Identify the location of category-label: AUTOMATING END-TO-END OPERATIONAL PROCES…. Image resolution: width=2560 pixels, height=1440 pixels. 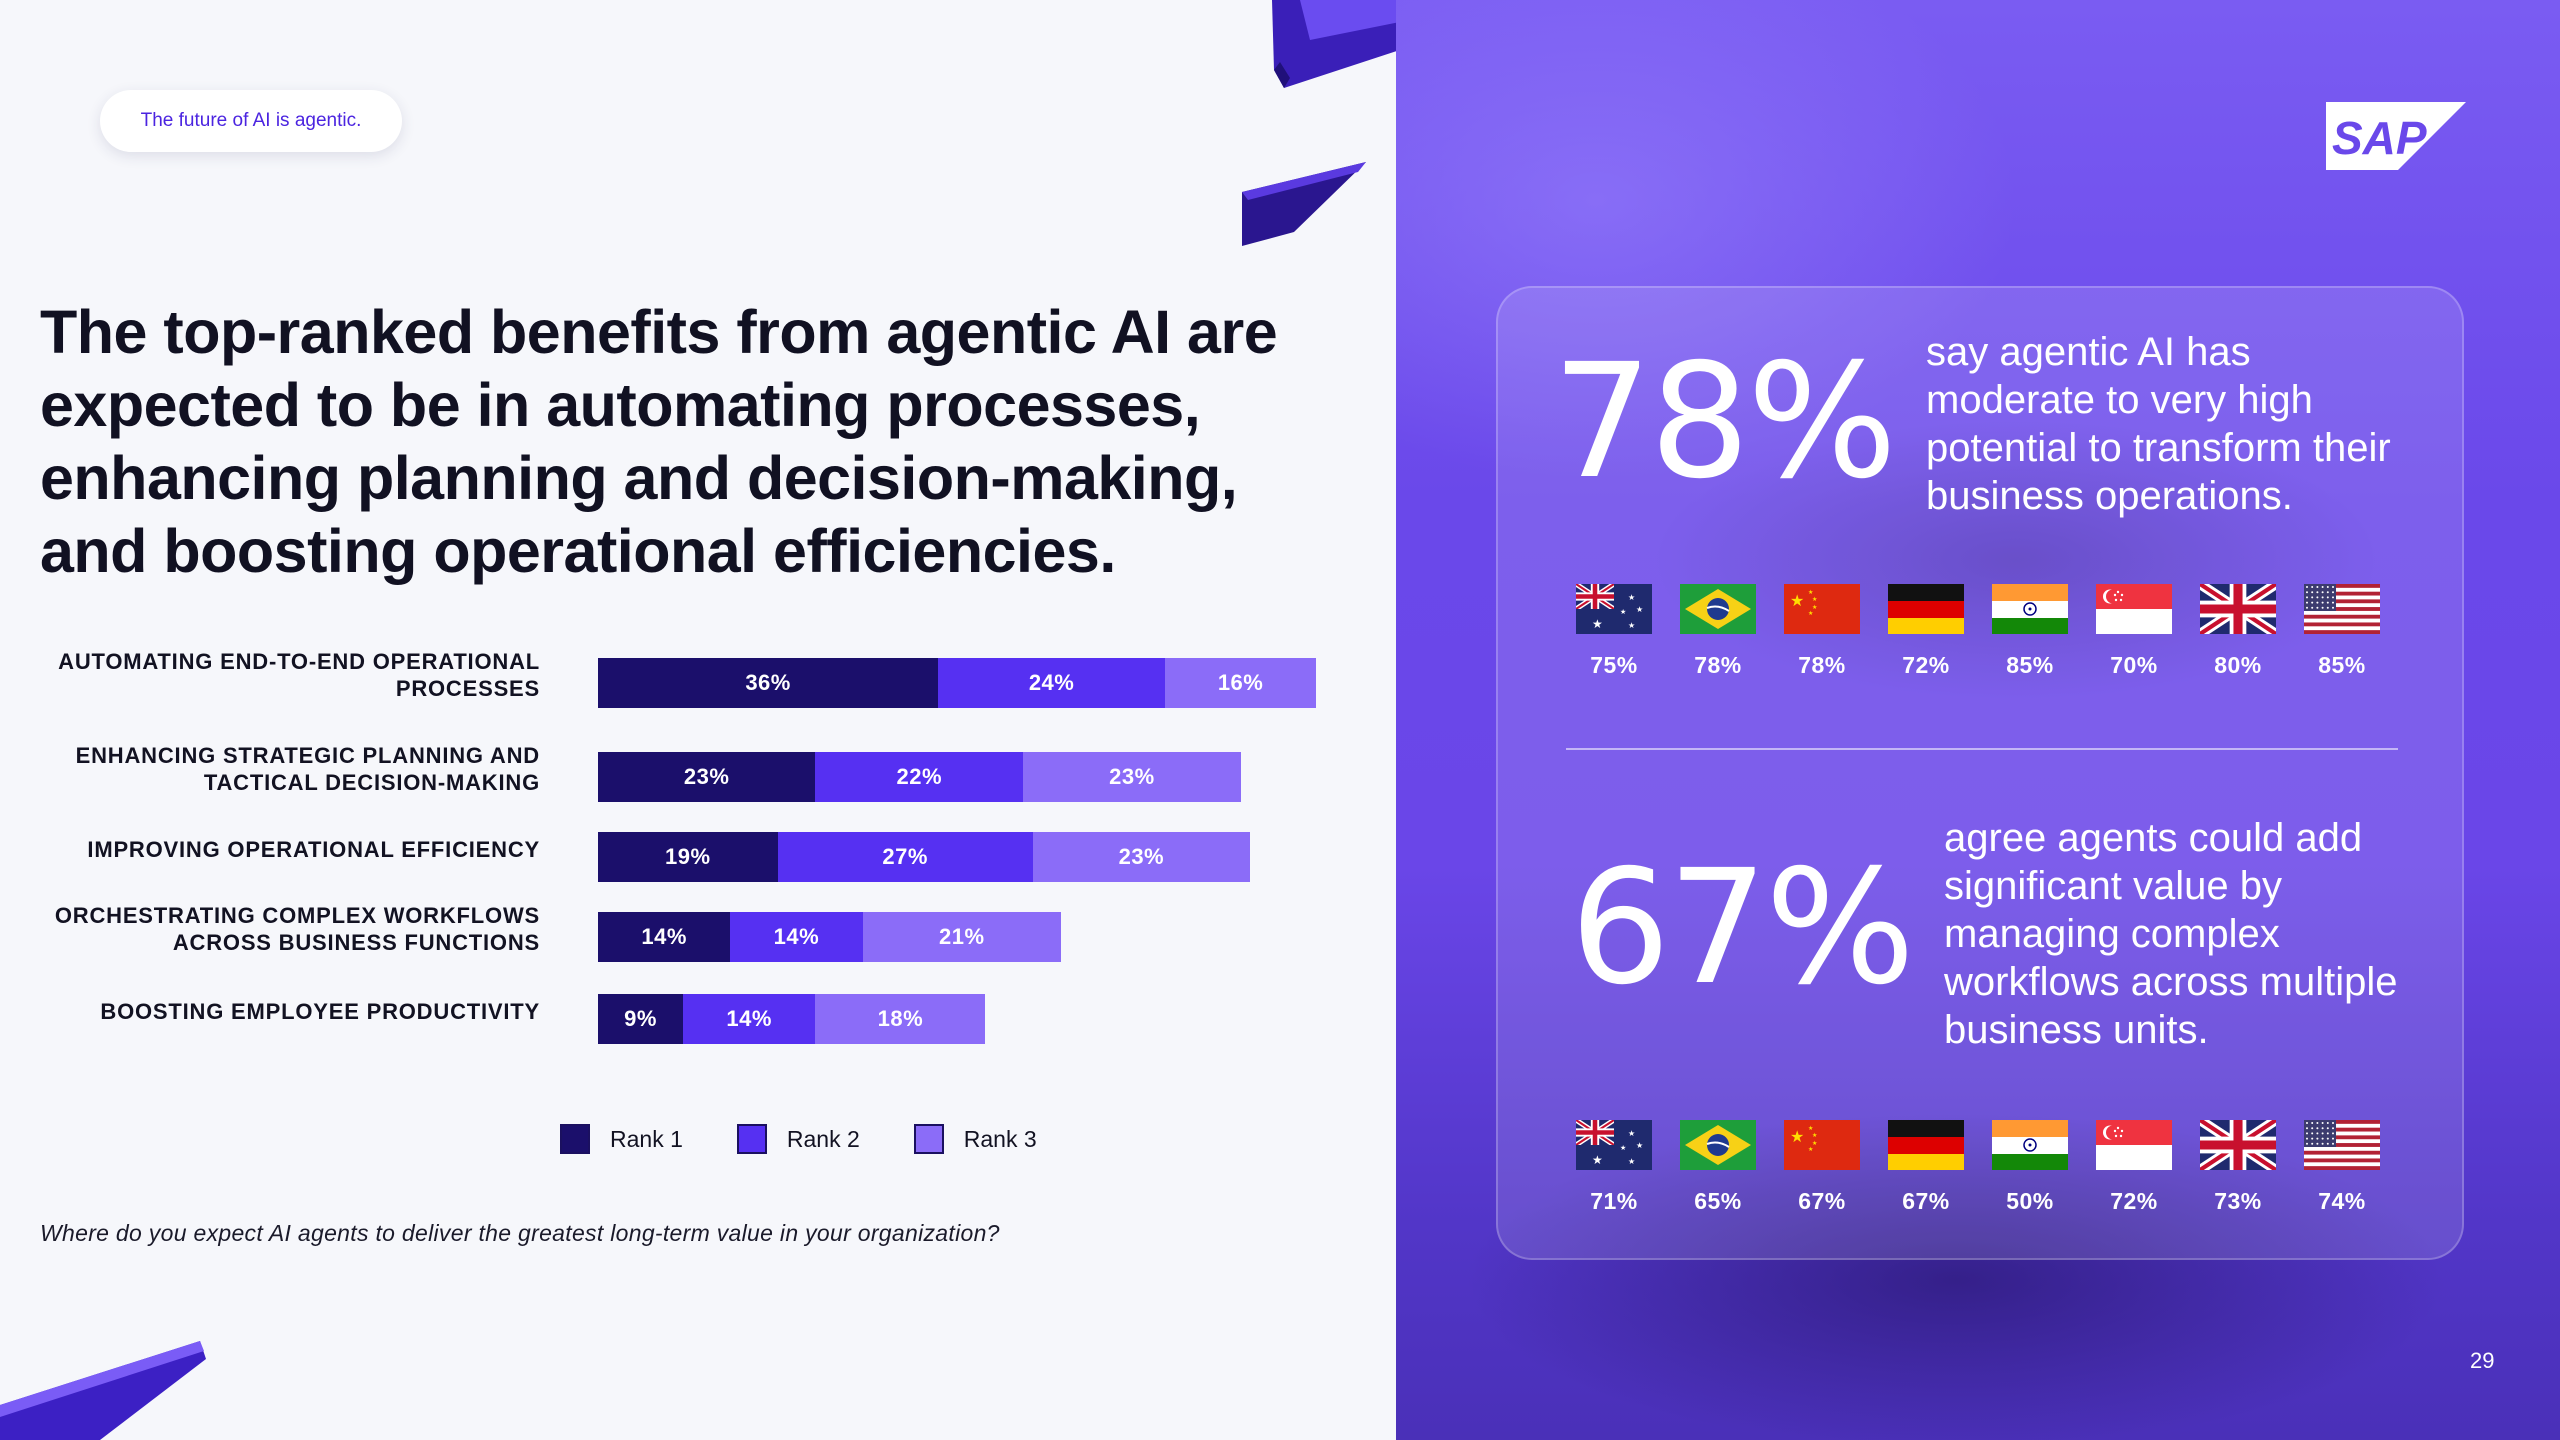
(299, 675).